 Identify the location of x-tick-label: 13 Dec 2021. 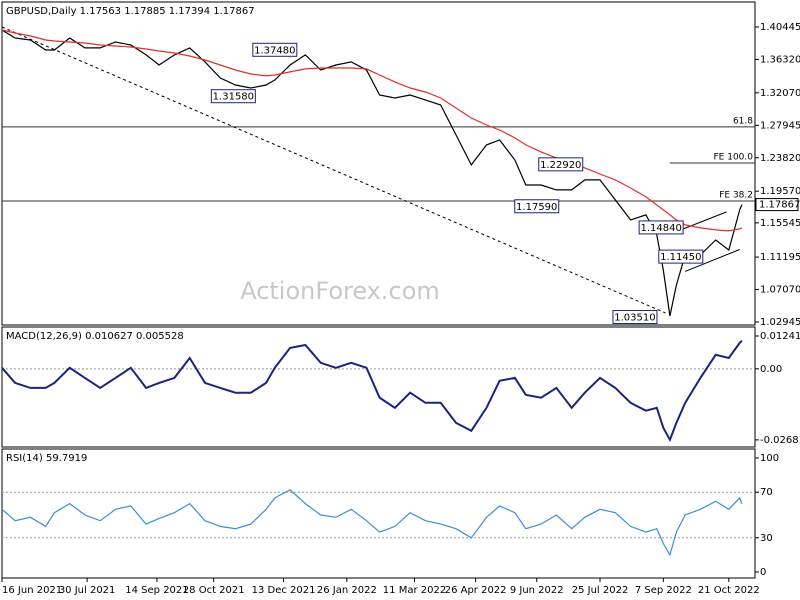
(284, 590).